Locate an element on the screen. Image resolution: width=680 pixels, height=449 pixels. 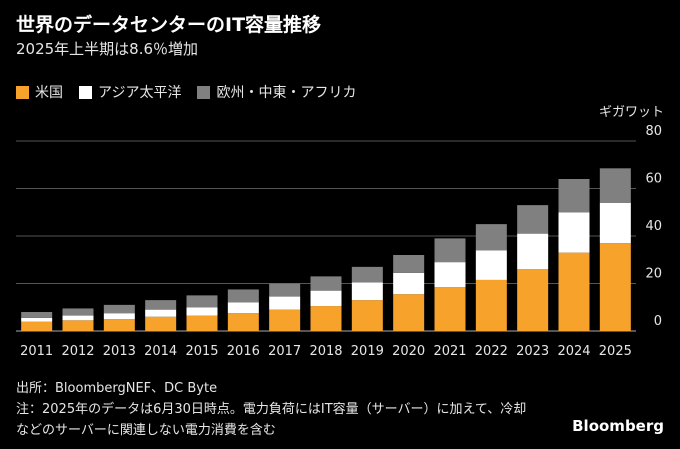
x-tick-label: 2013 is located at coordinates (119, 351).